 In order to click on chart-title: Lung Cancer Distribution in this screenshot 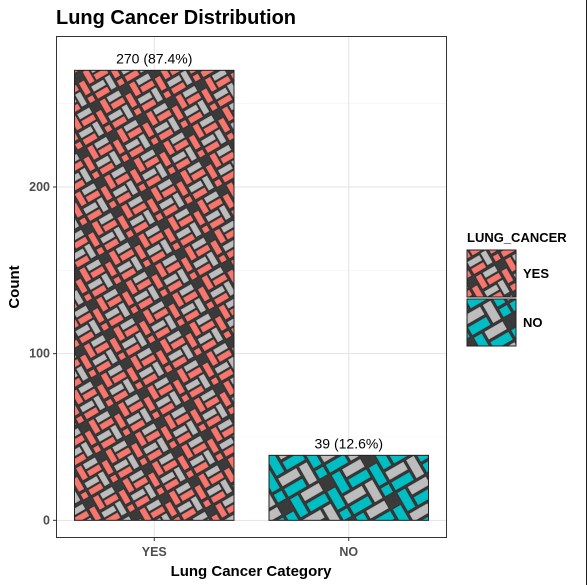, I will do `click(176, 18)`.